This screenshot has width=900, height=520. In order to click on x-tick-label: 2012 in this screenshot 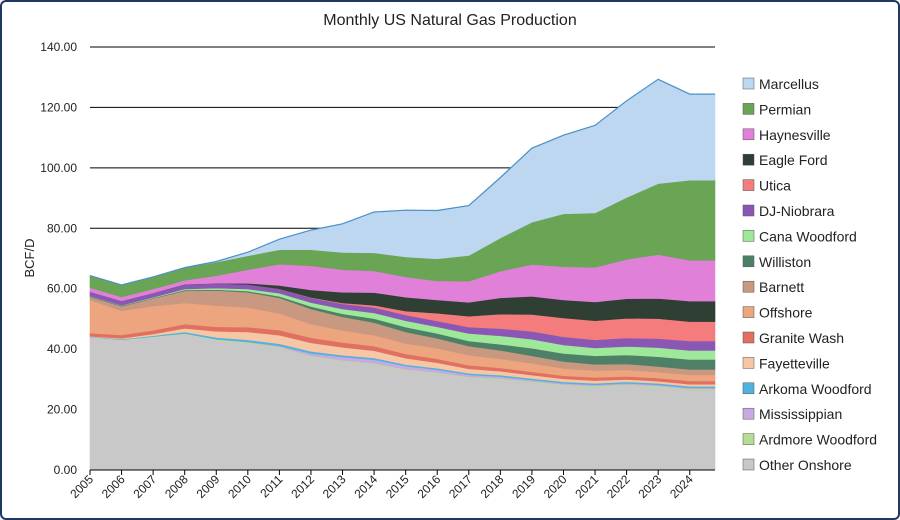, I will do `click(302, 486)`.